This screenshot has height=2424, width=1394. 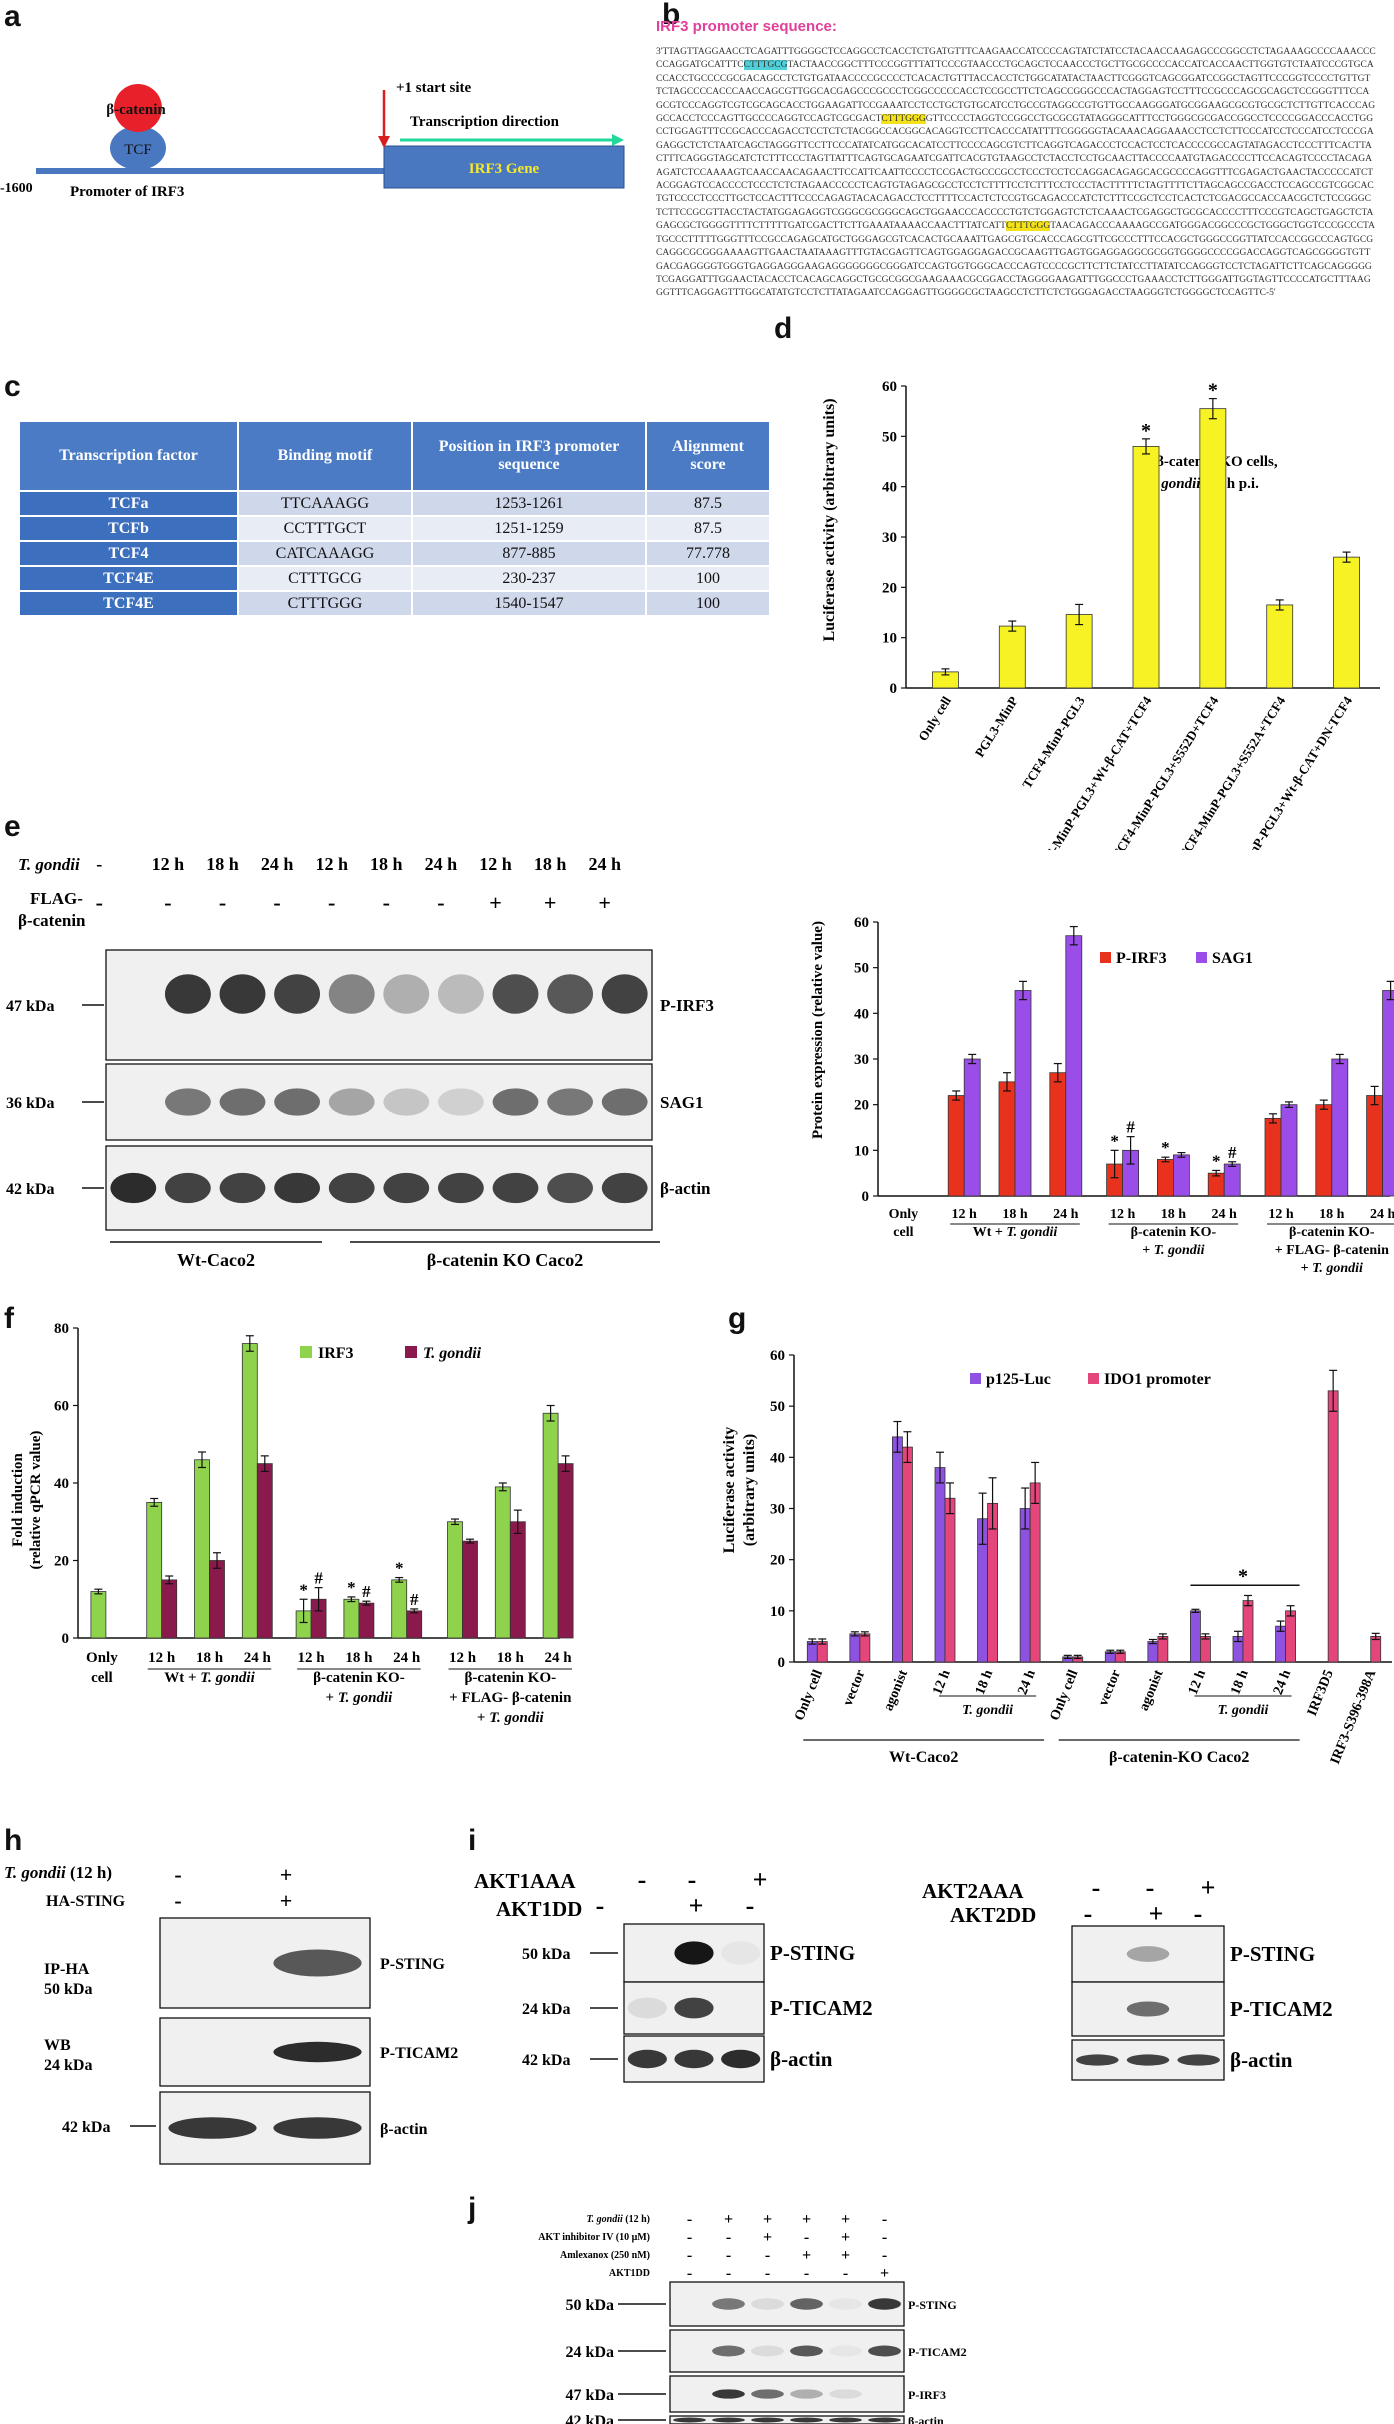 What do you see at coordinates (325, 528) in the screenshot?
I see `table-cell: CCTTTGCT` at bounding box center [325, 528].